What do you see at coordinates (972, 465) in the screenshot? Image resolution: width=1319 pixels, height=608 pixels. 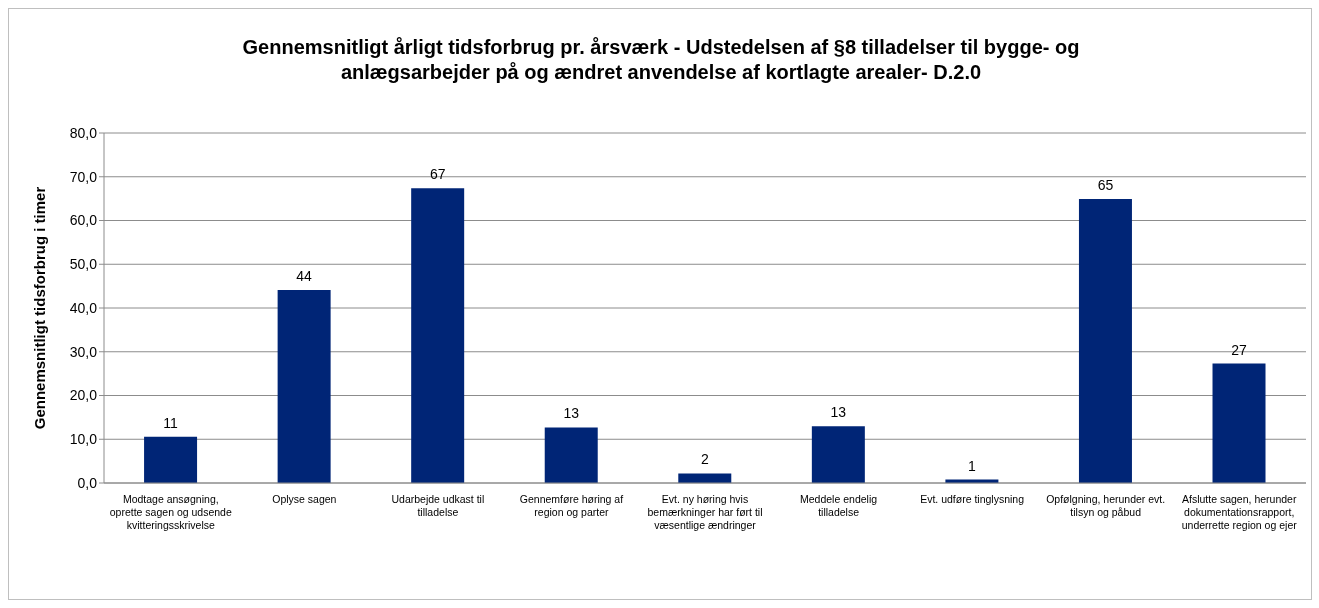 I see `data-label: 1` at bounding box center [972, 465].